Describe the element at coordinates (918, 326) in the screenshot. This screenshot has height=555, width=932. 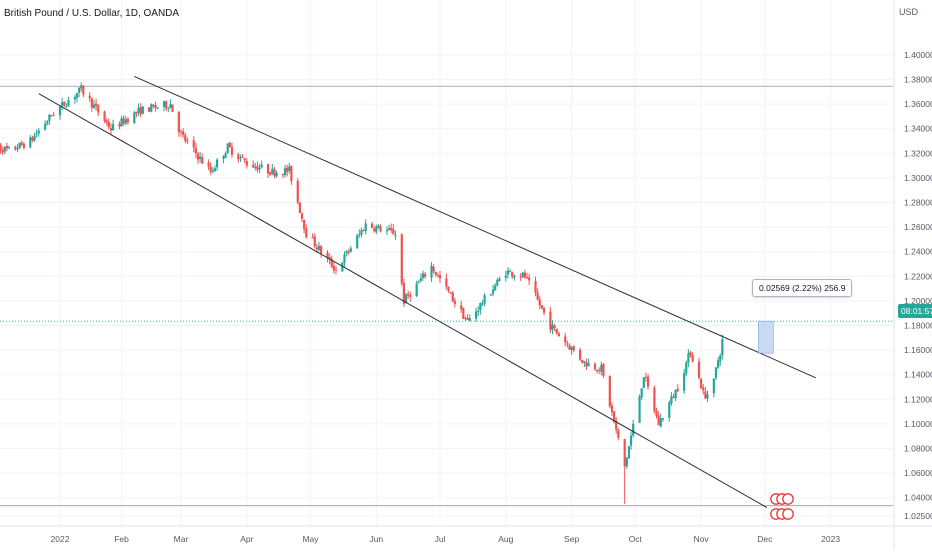
I see `y-tick-label: 1.18000` at that location.